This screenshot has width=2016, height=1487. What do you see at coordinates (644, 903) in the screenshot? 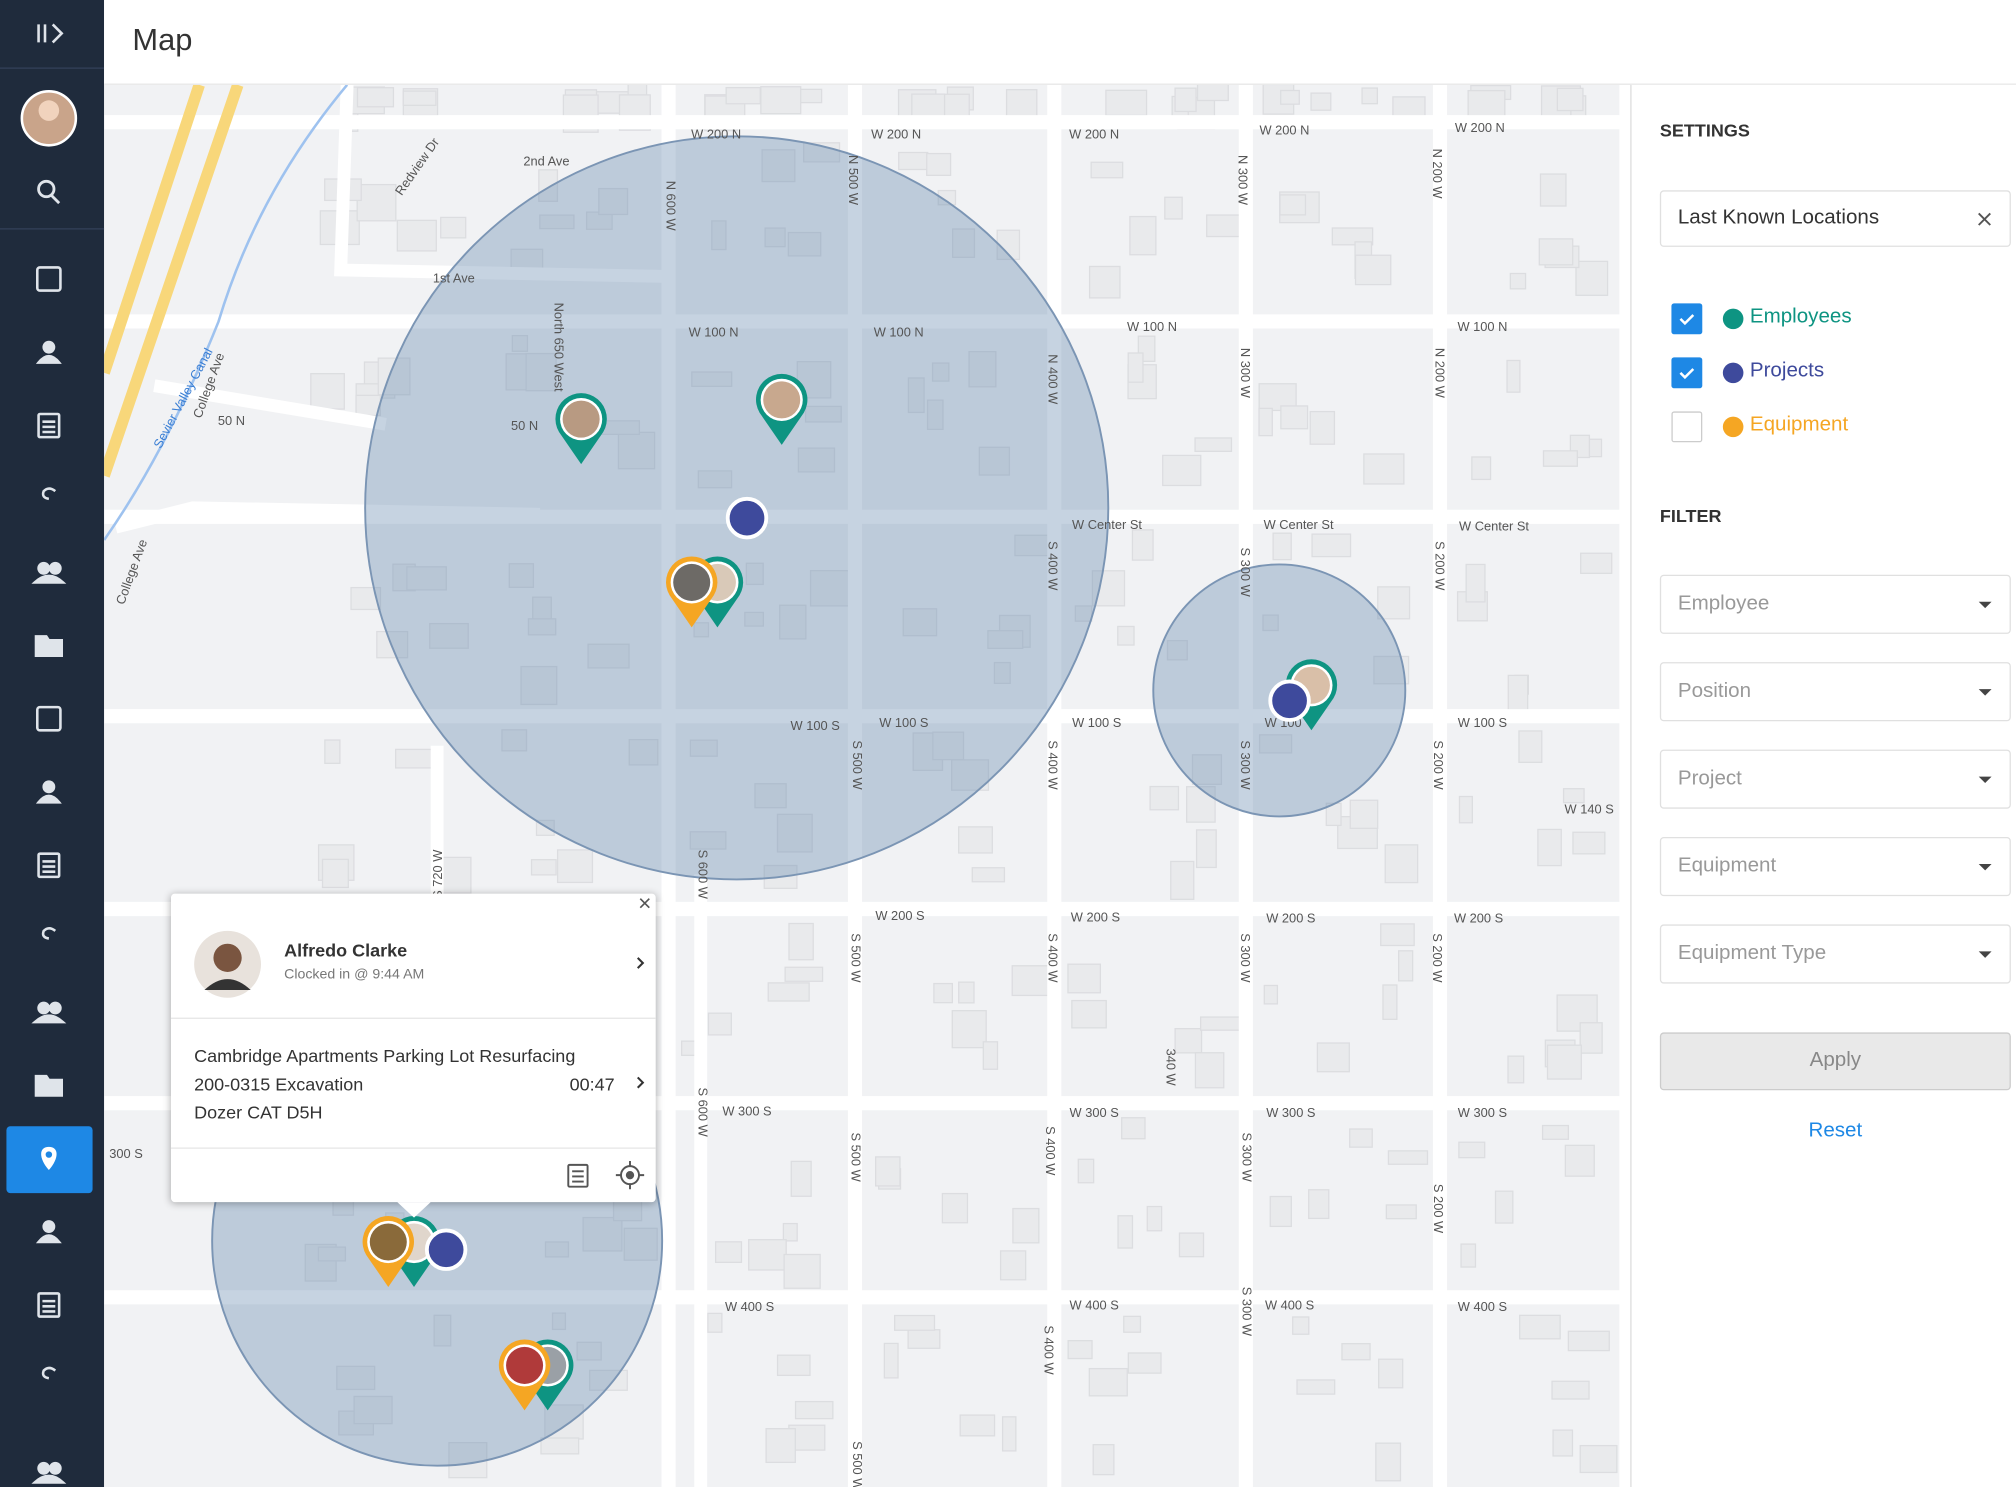
I see `close-popup` at bounding box center [644, 903].